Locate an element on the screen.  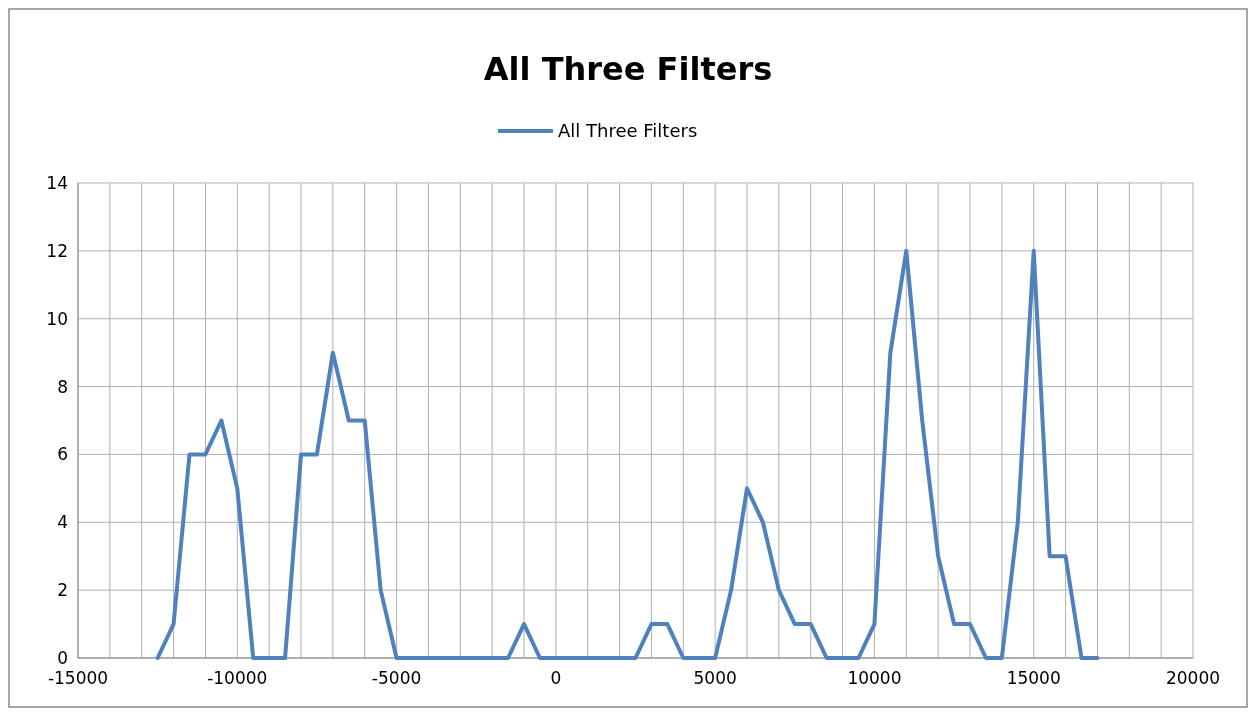
legend-label: All Three Filters is located at coordinates (628, 131).